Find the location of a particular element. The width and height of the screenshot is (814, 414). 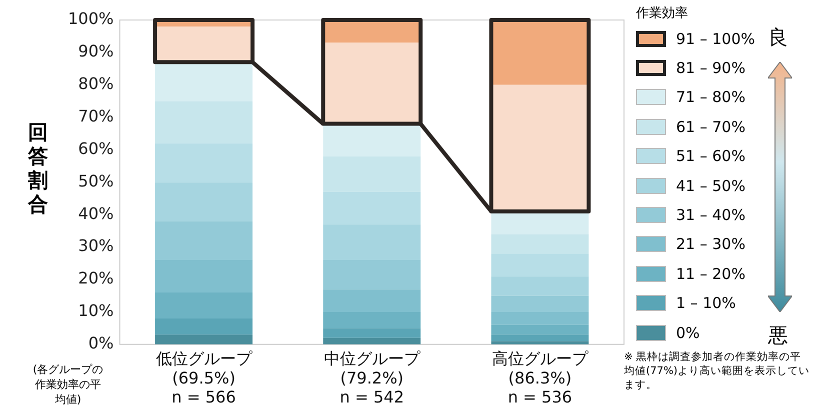

y-tick-label: 40% is located at coordinates (96, 213).